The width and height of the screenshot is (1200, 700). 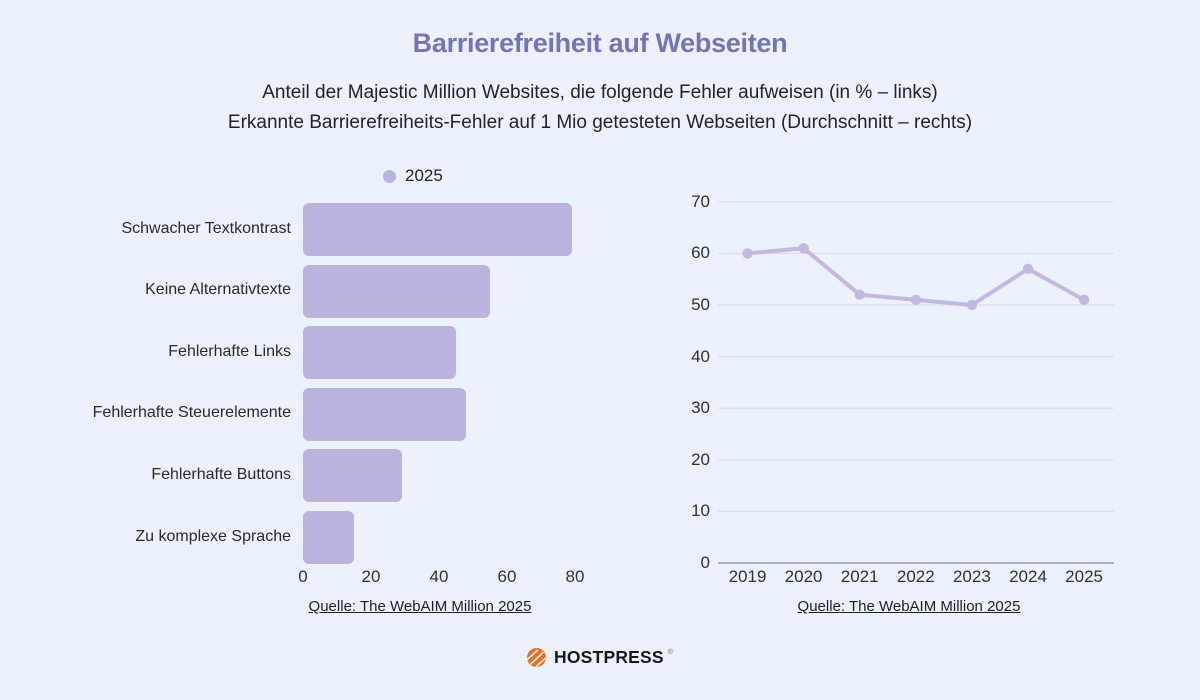 What do you see at coordinates (859, 294) in the screenshot?
I see `data-point-2021` at bounding box center [859, 294].